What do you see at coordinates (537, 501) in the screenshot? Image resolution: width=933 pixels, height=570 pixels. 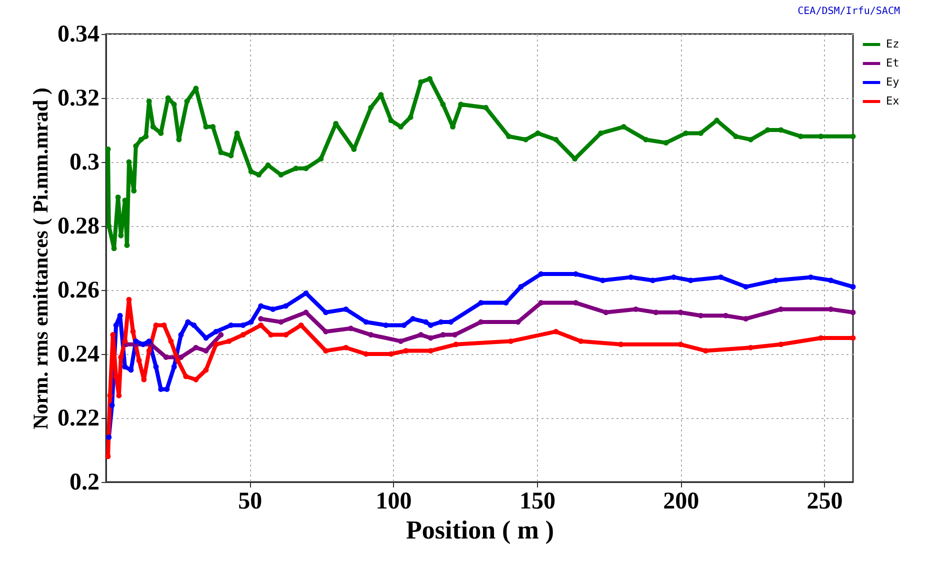 I see `x-tick-label: 150` at bounding box center [537, 501].